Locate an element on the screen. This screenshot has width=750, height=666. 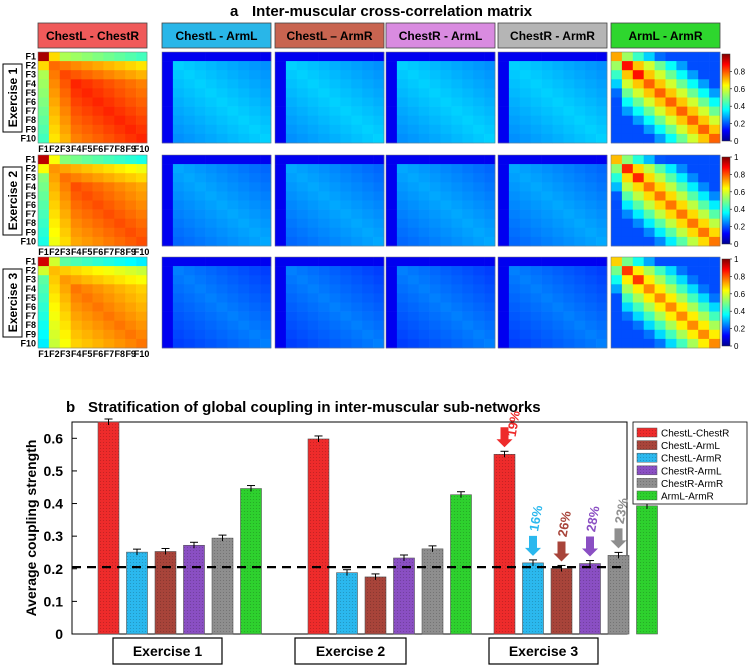
freq-label-y: F3 is located at coordinates (30, 280).